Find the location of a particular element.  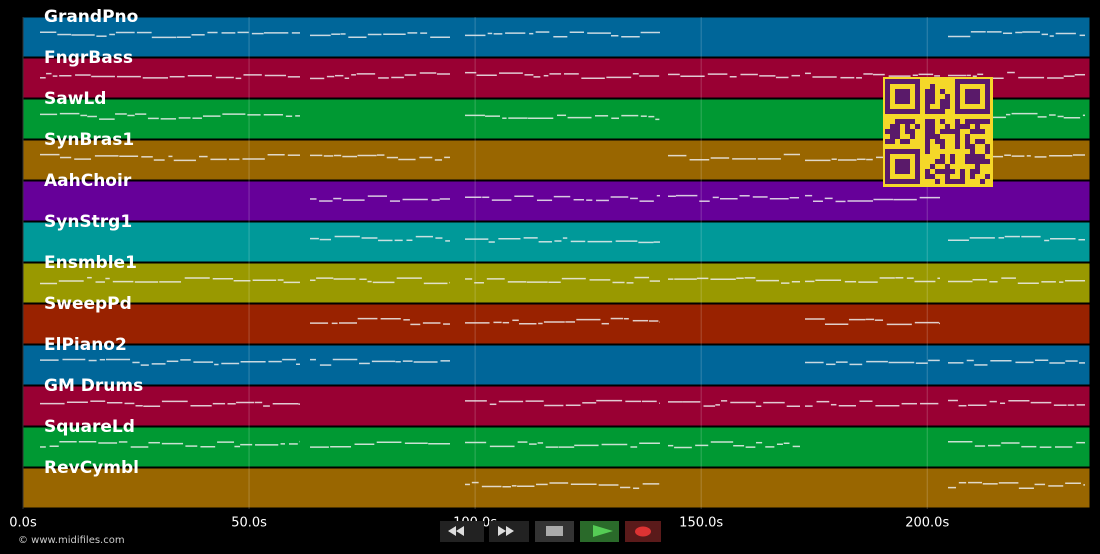

track-name: Ensmble1 is located at coordinates (90, 263).